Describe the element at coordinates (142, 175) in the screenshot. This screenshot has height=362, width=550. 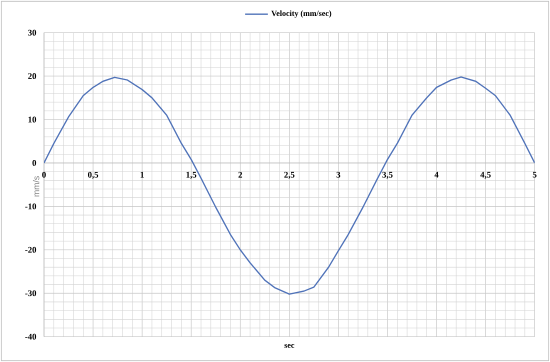
I see `x-tick-label: 1` at that location.